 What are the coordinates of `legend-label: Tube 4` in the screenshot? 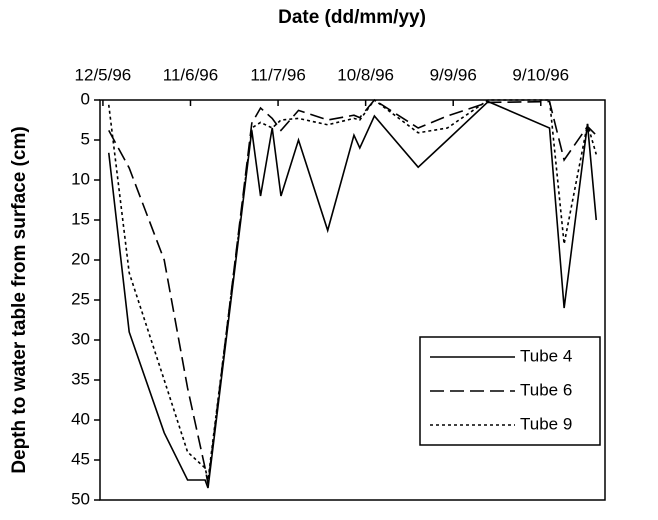 It's located at (546, 355).